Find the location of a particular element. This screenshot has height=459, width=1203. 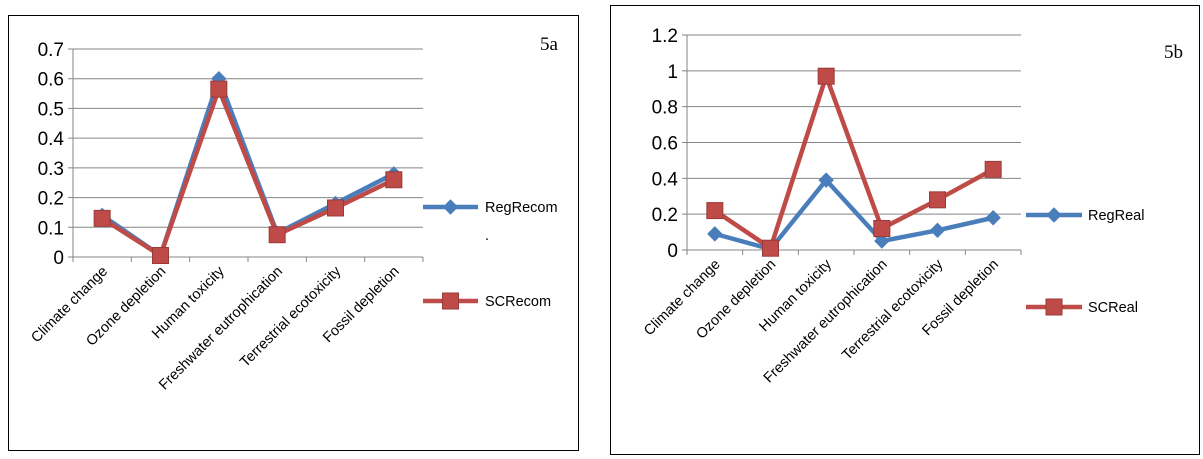

y-tick-label: 0.7 is located at coordinates (51, 50).